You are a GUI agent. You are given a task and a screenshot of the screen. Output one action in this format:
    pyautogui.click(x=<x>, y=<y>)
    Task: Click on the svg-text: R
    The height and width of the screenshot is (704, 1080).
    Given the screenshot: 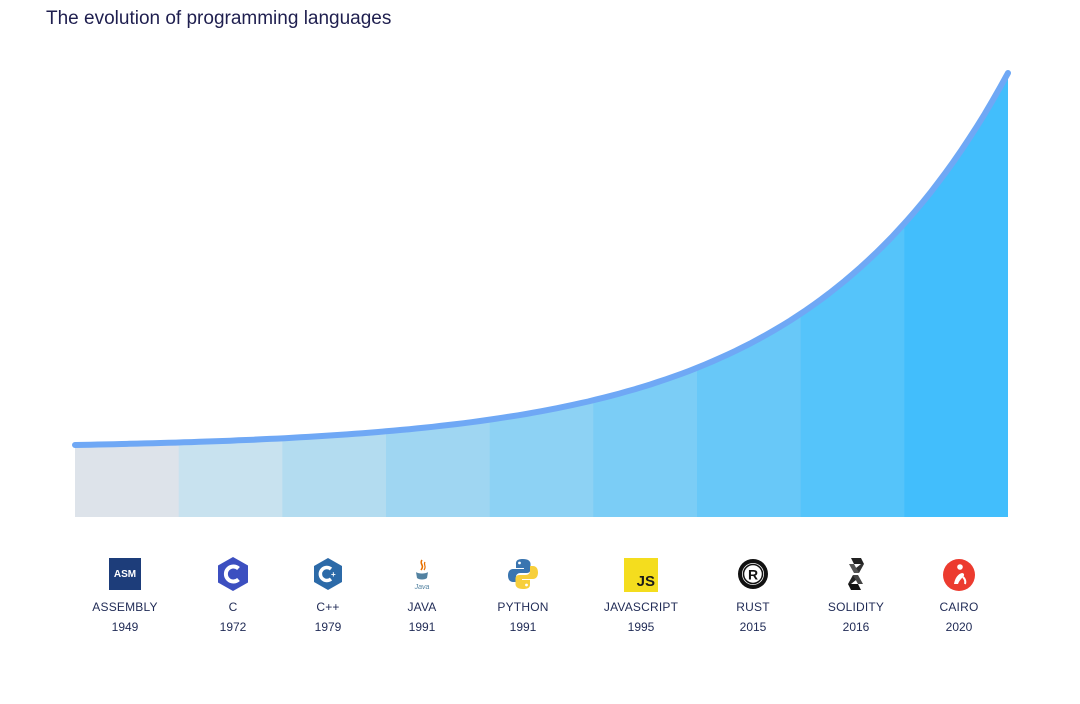 What is the action you would take?
    pyautogui.click(x=753, y=575)
    